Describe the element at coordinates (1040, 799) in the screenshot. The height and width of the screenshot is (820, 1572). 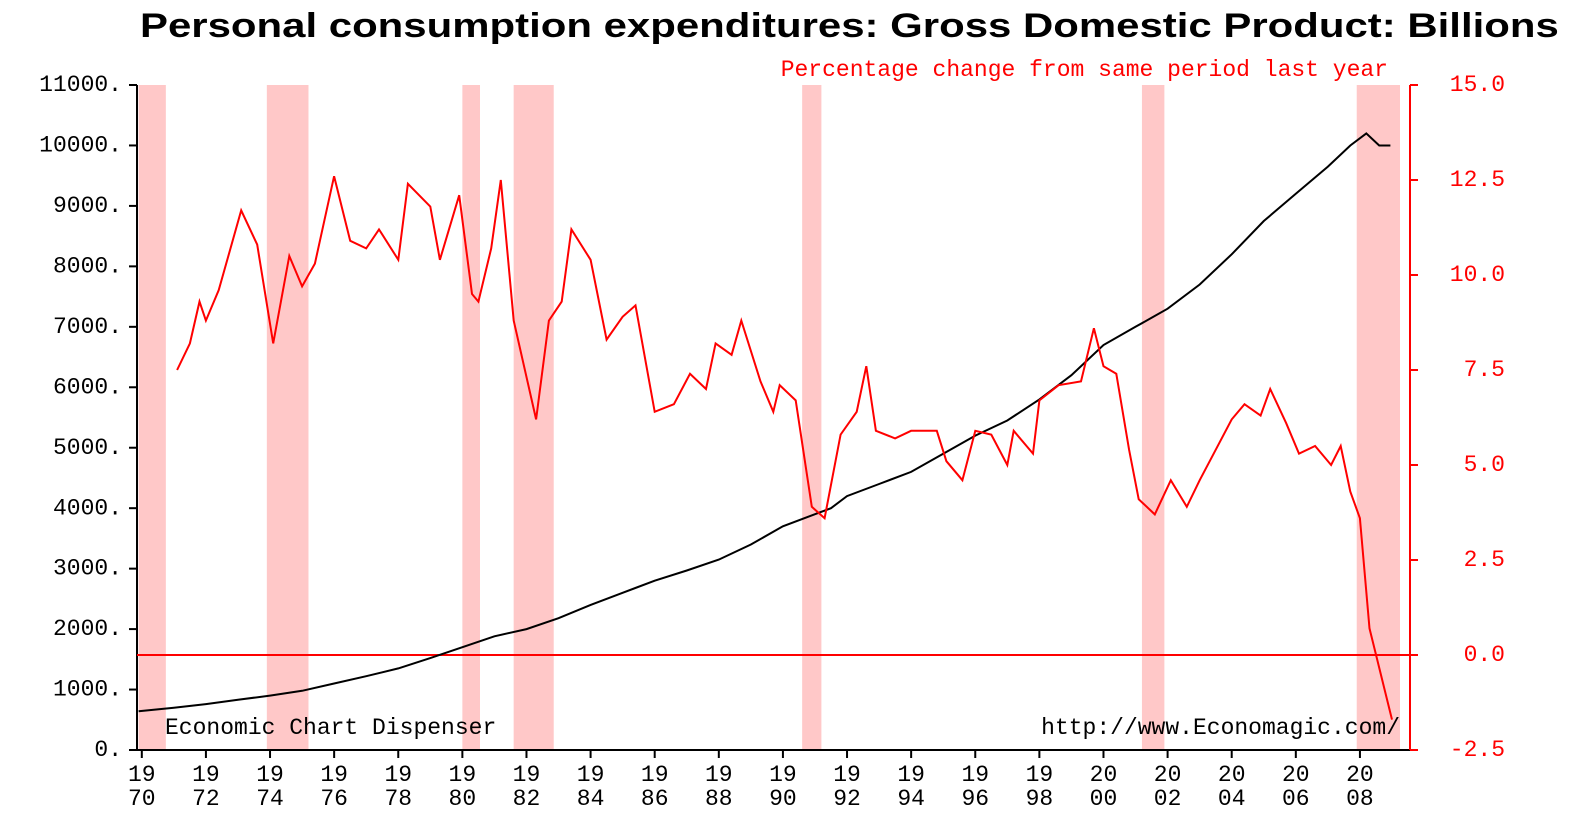
I see `x-tick-year: 98` at that location.